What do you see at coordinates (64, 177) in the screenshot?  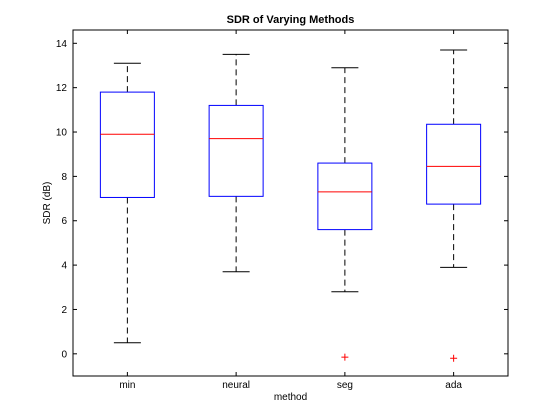 I see `y-tick-label: 8` at bounding box center [64, 177].